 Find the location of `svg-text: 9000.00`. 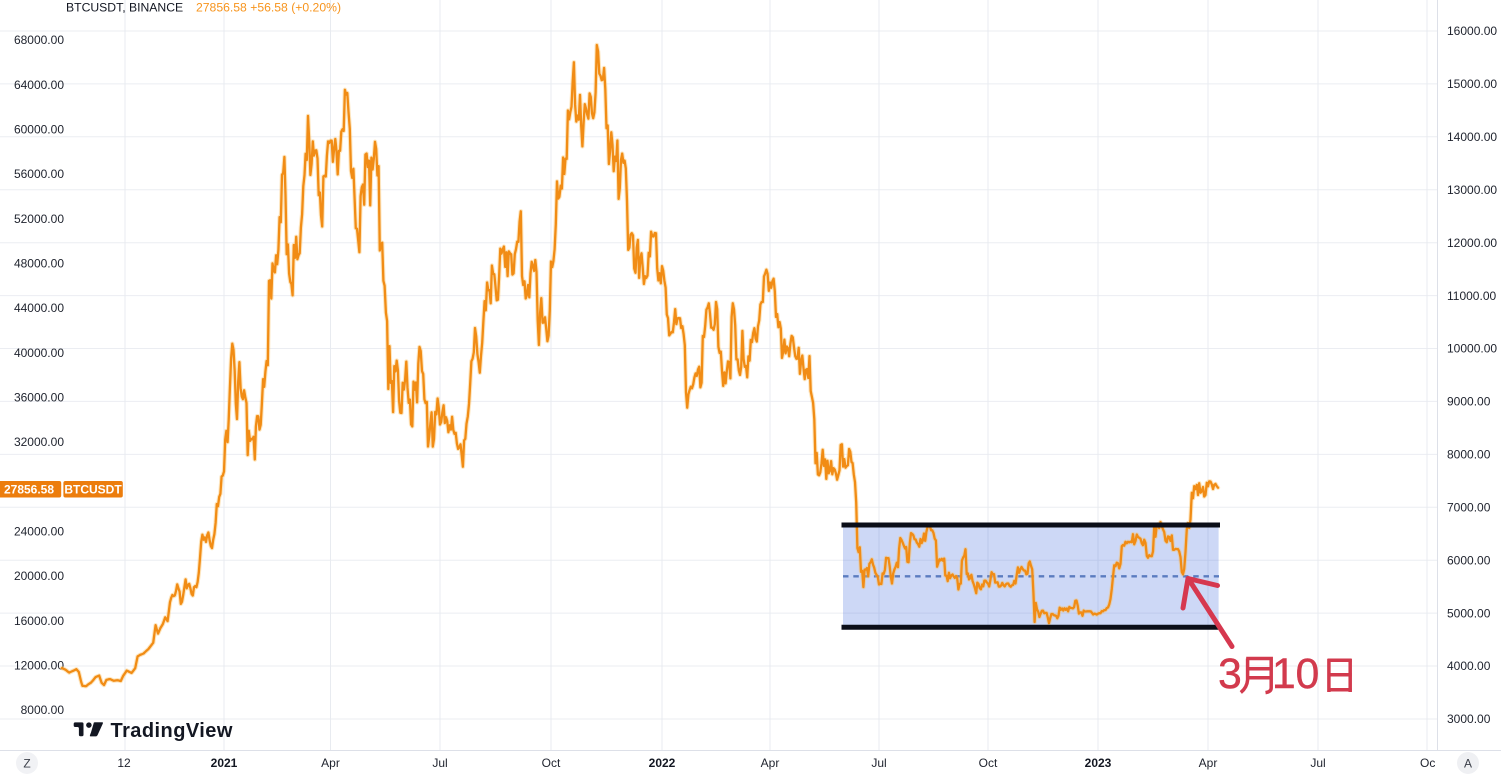

svg-text: 9000.00 is located at coordinates (1469, 402).